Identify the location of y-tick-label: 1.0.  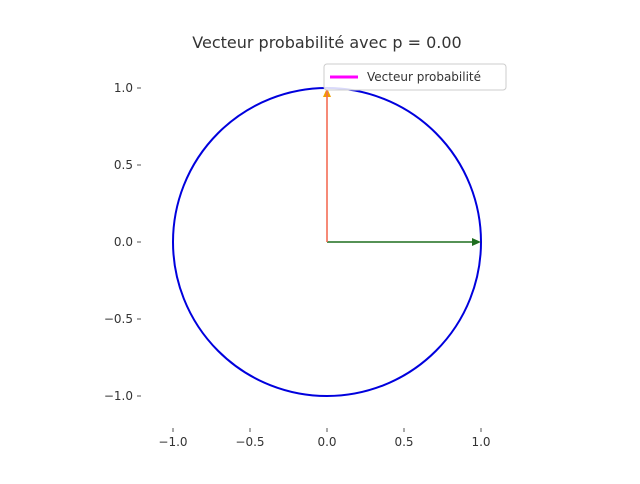
(123, 88).